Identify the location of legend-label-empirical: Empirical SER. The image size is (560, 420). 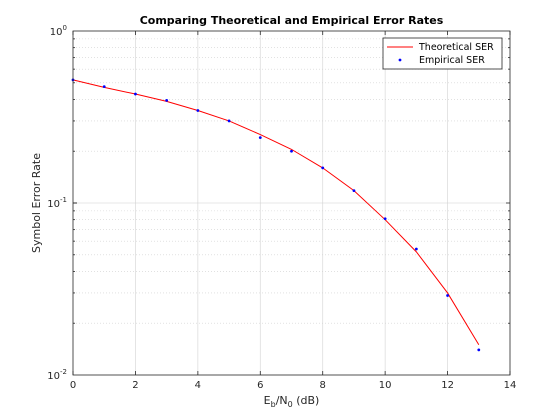
(452, 60).